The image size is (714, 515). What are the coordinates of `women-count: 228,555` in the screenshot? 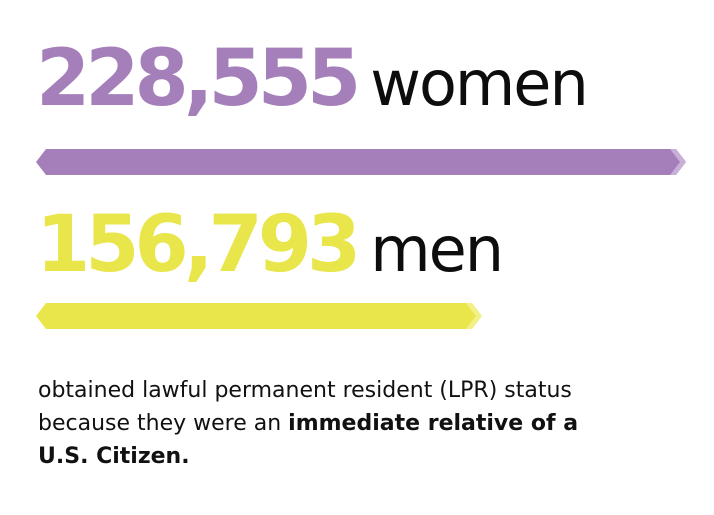 It's located at (198, 79).